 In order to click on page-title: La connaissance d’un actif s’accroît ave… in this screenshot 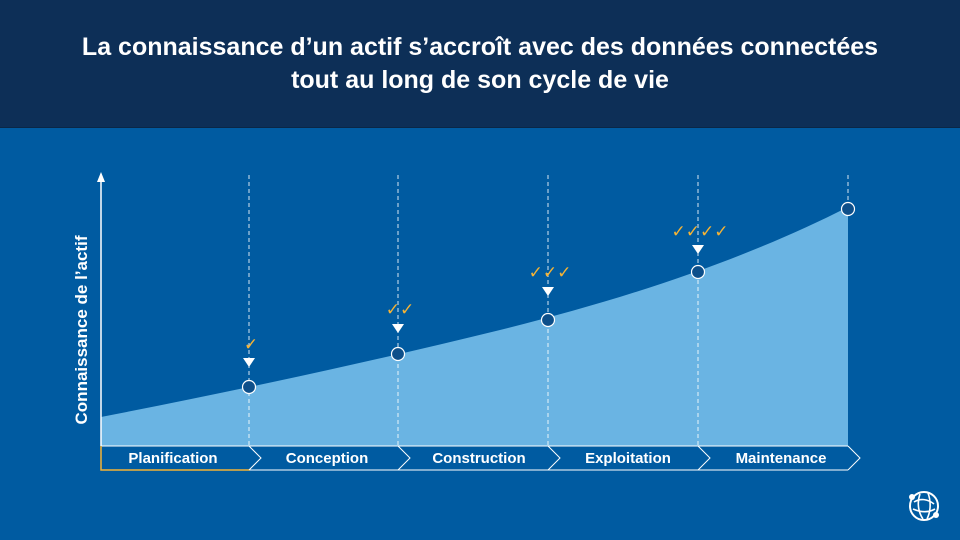, I will do `click(480, 64)`.